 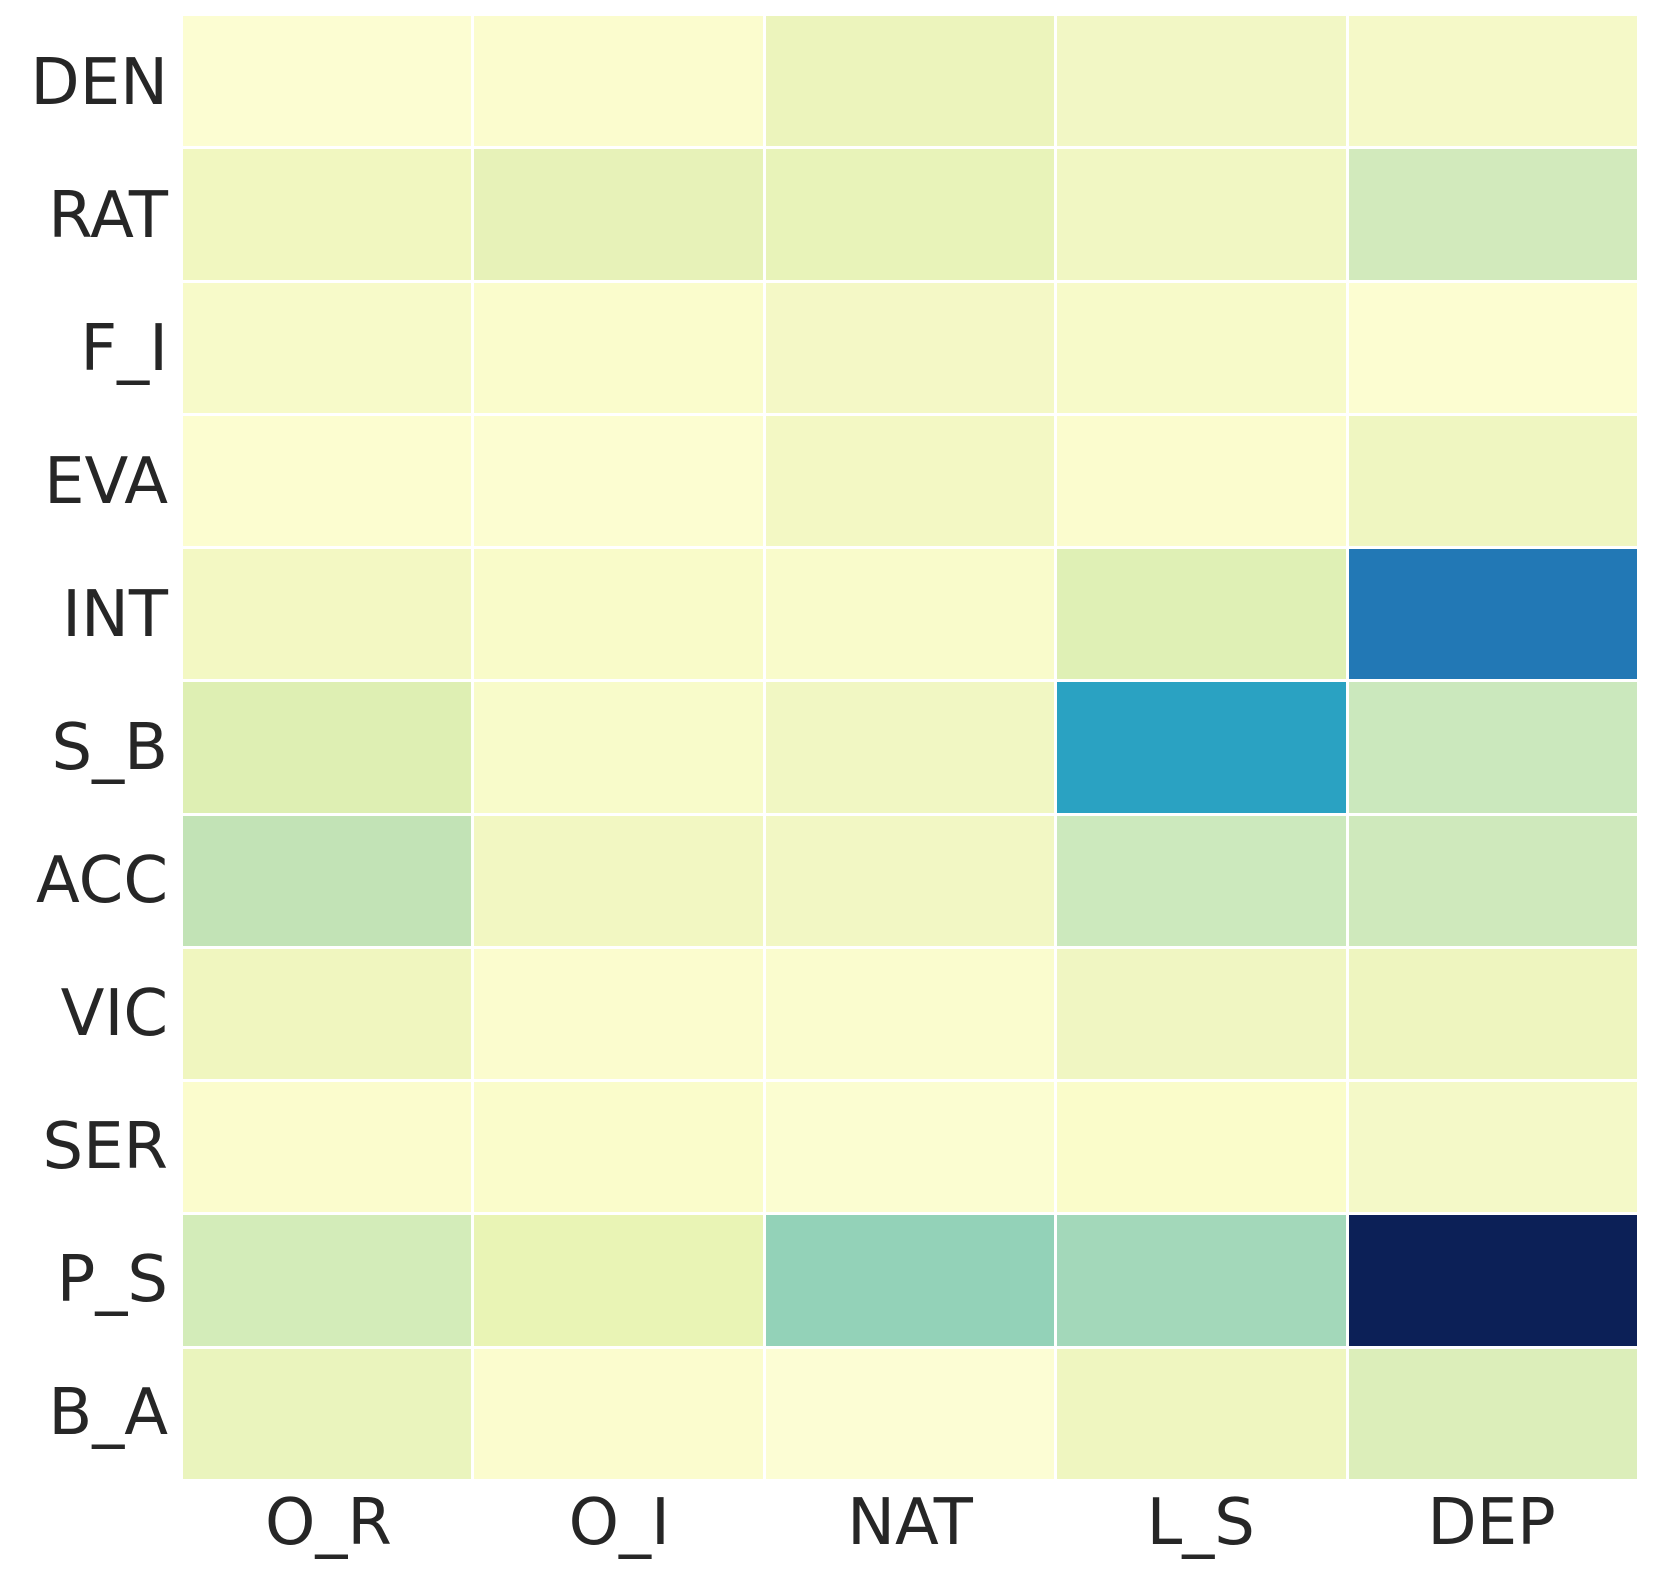 I want to click on y-tick-label: INT, so click(x=115, y=614).